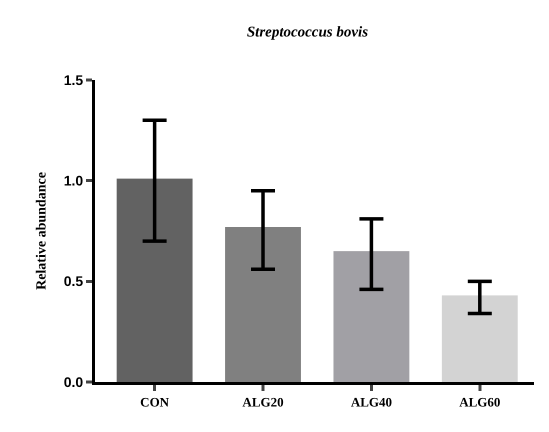  Describe the element at coordinates (74, 382) in the screenshot. I see `y-tick-label: 0.0` at that location.